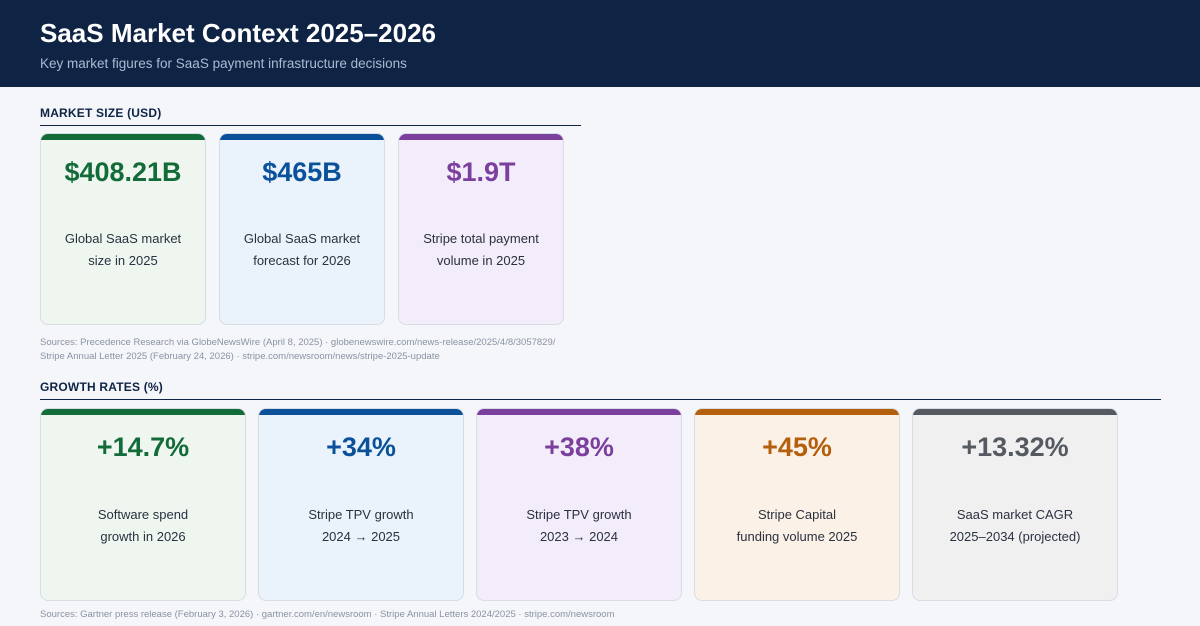  What do you see at coordinates (123, 260) in the screenshot?
I see `card-description-line: size in 2025` at bounding box center [123, 260].